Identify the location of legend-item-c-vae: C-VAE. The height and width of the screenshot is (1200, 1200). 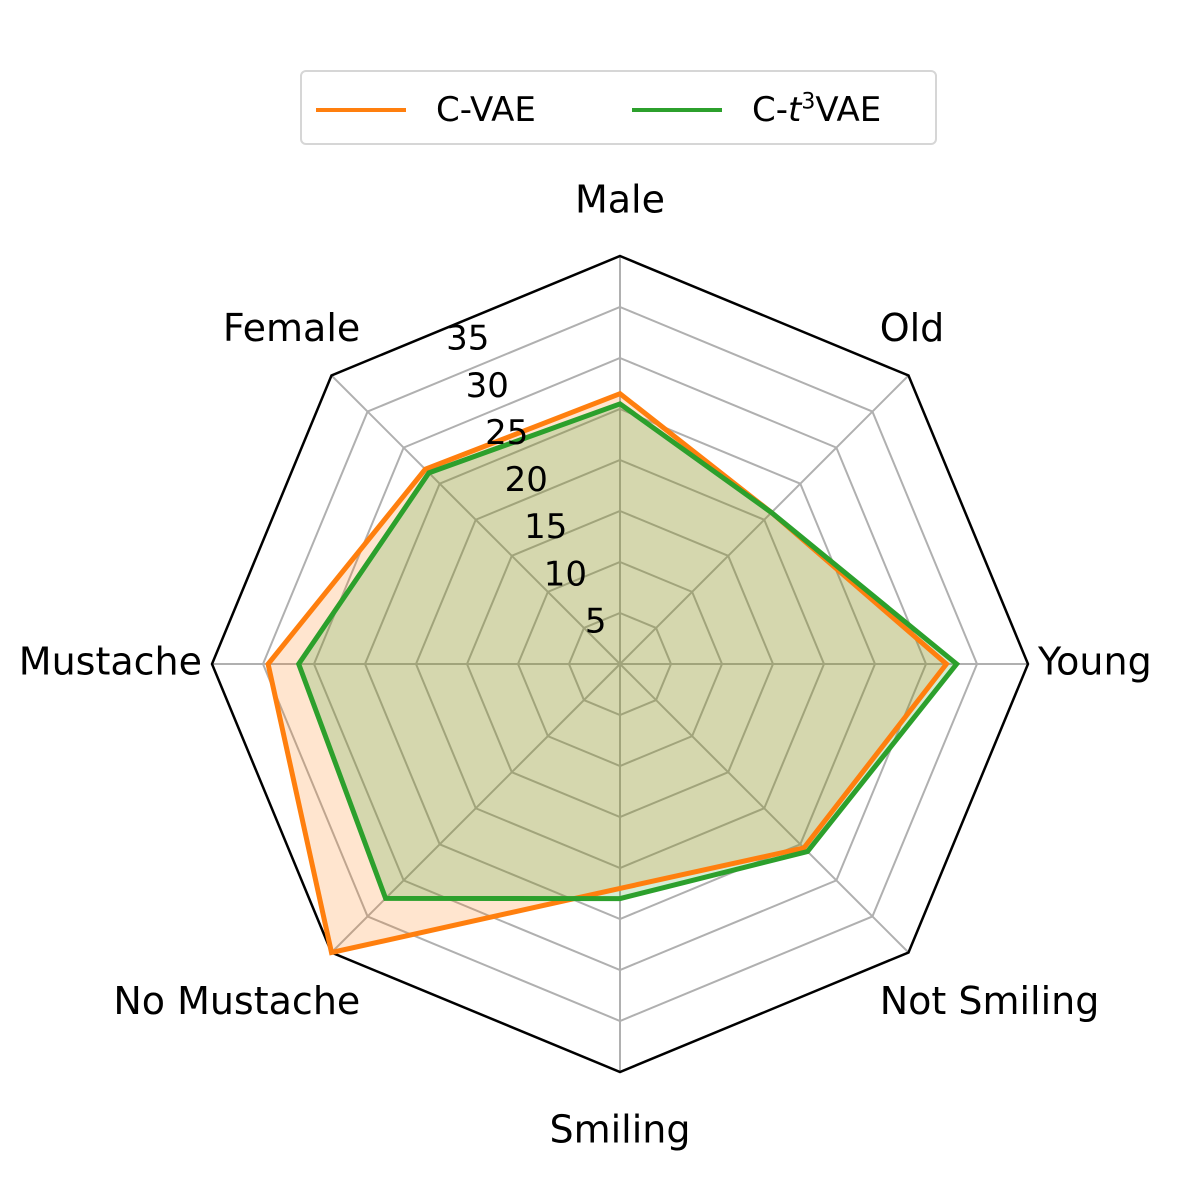
(426, 109).